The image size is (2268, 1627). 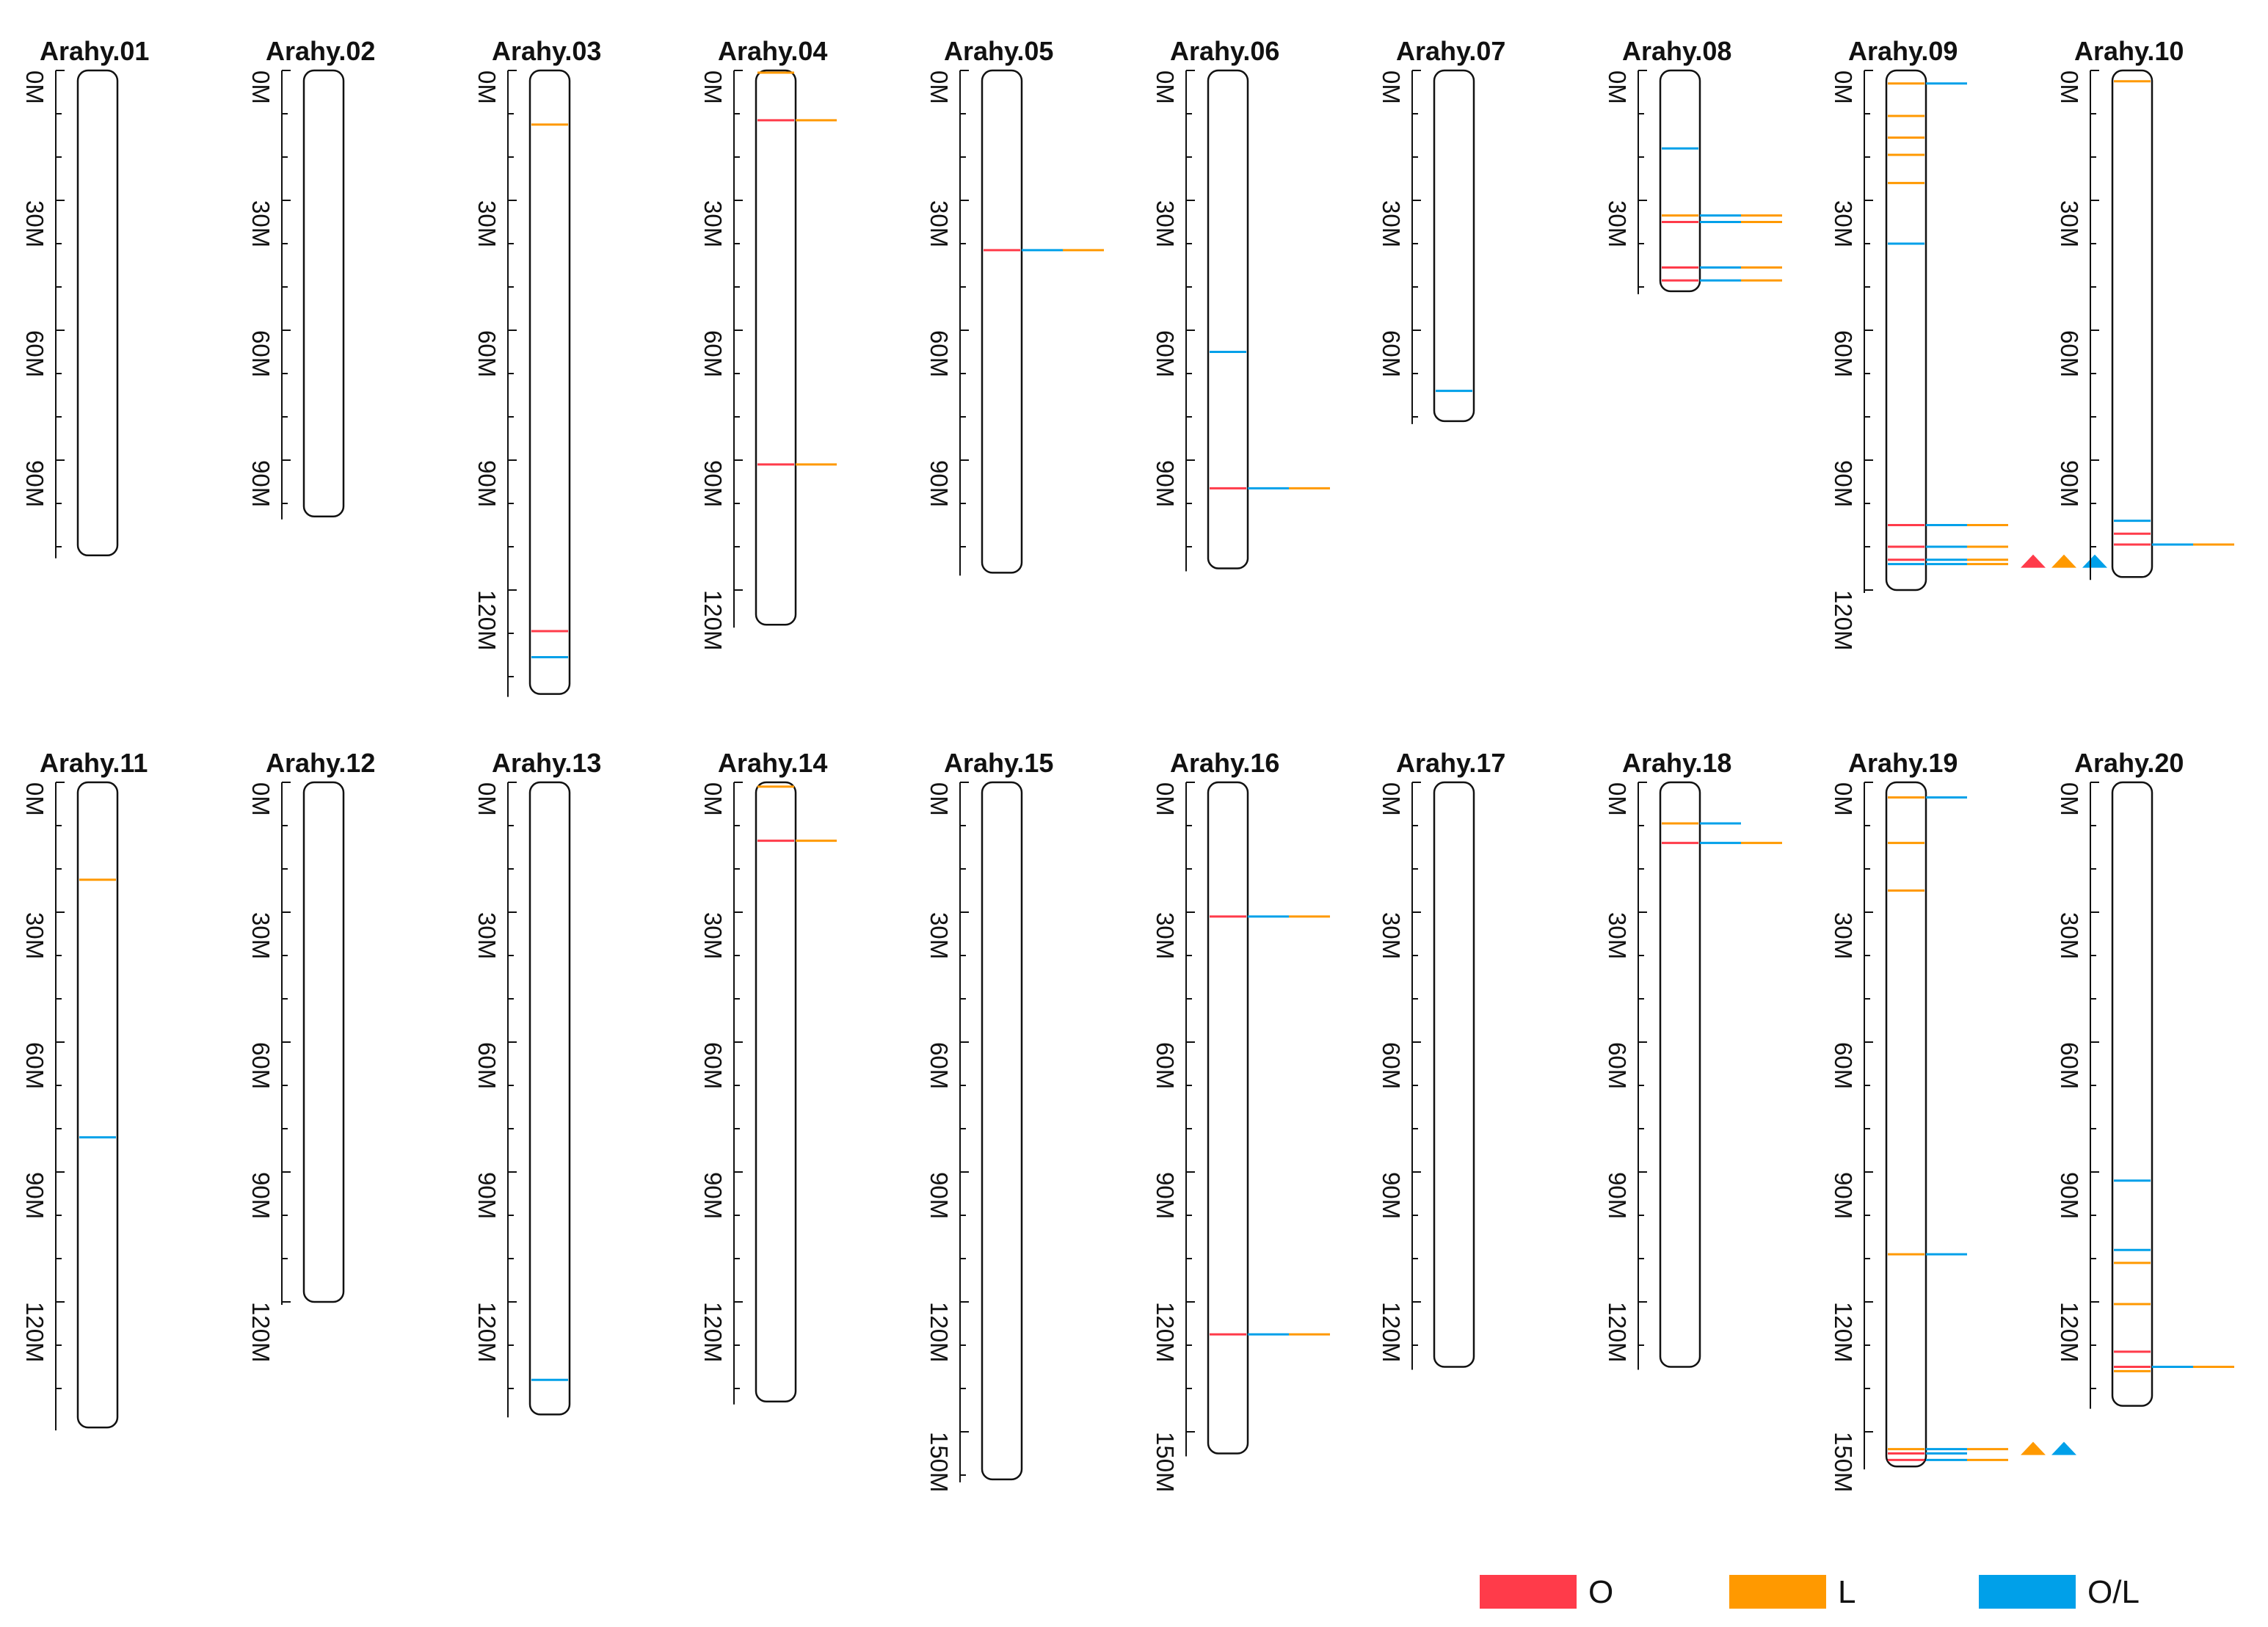 I want to click on chromosome-title: Arahy.14, so click(x=772, y=763).